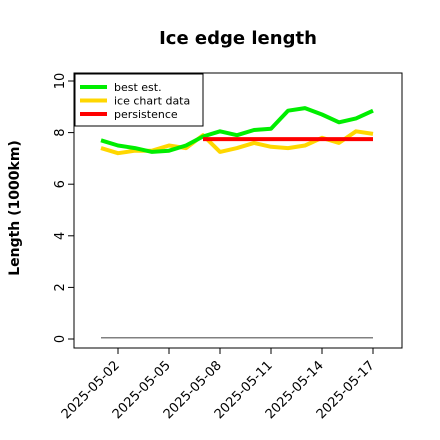 The width and height of the screenshot is (440, 440). What do you see at coordinates (60, 236) in the screenshot?
I see `y-tick-label: 4` at bounding box center [60, 236].